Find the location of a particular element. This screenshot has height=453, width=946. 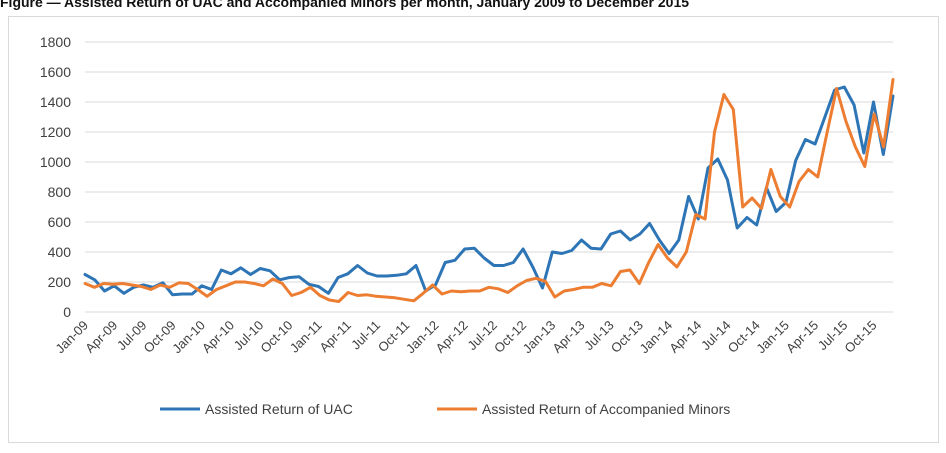

y-tick-label: 1600 is located at coordinates (55, 72).